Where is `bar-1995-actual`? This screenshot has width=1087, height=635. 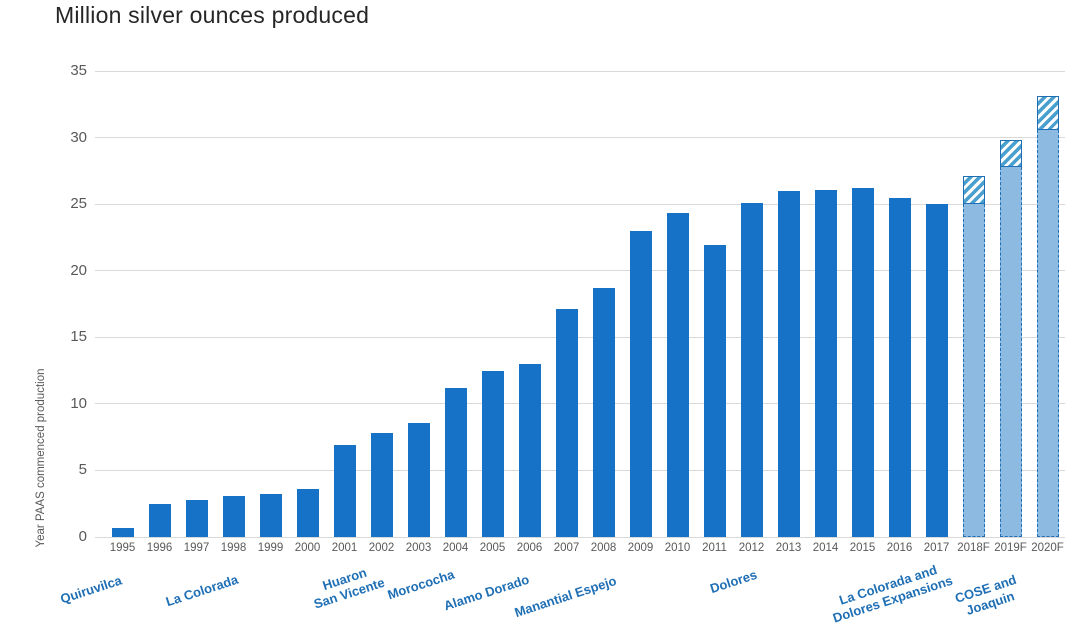 bar-1995-actual is located at coordinates (122, 532).